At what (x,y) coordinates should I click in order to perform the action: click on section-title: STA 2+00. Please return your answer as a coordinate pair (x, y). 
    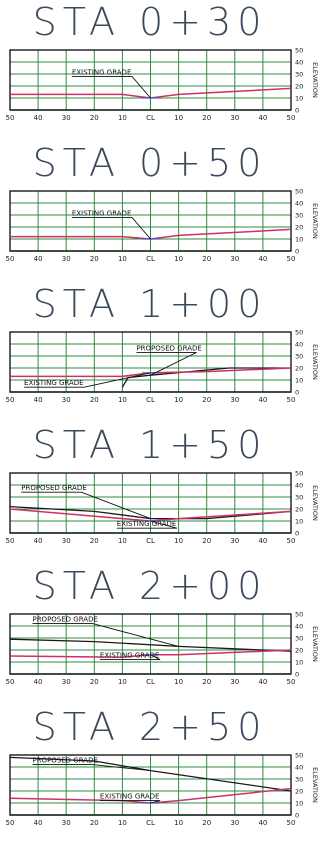
    Looking at the image, I should click on (150, 586).